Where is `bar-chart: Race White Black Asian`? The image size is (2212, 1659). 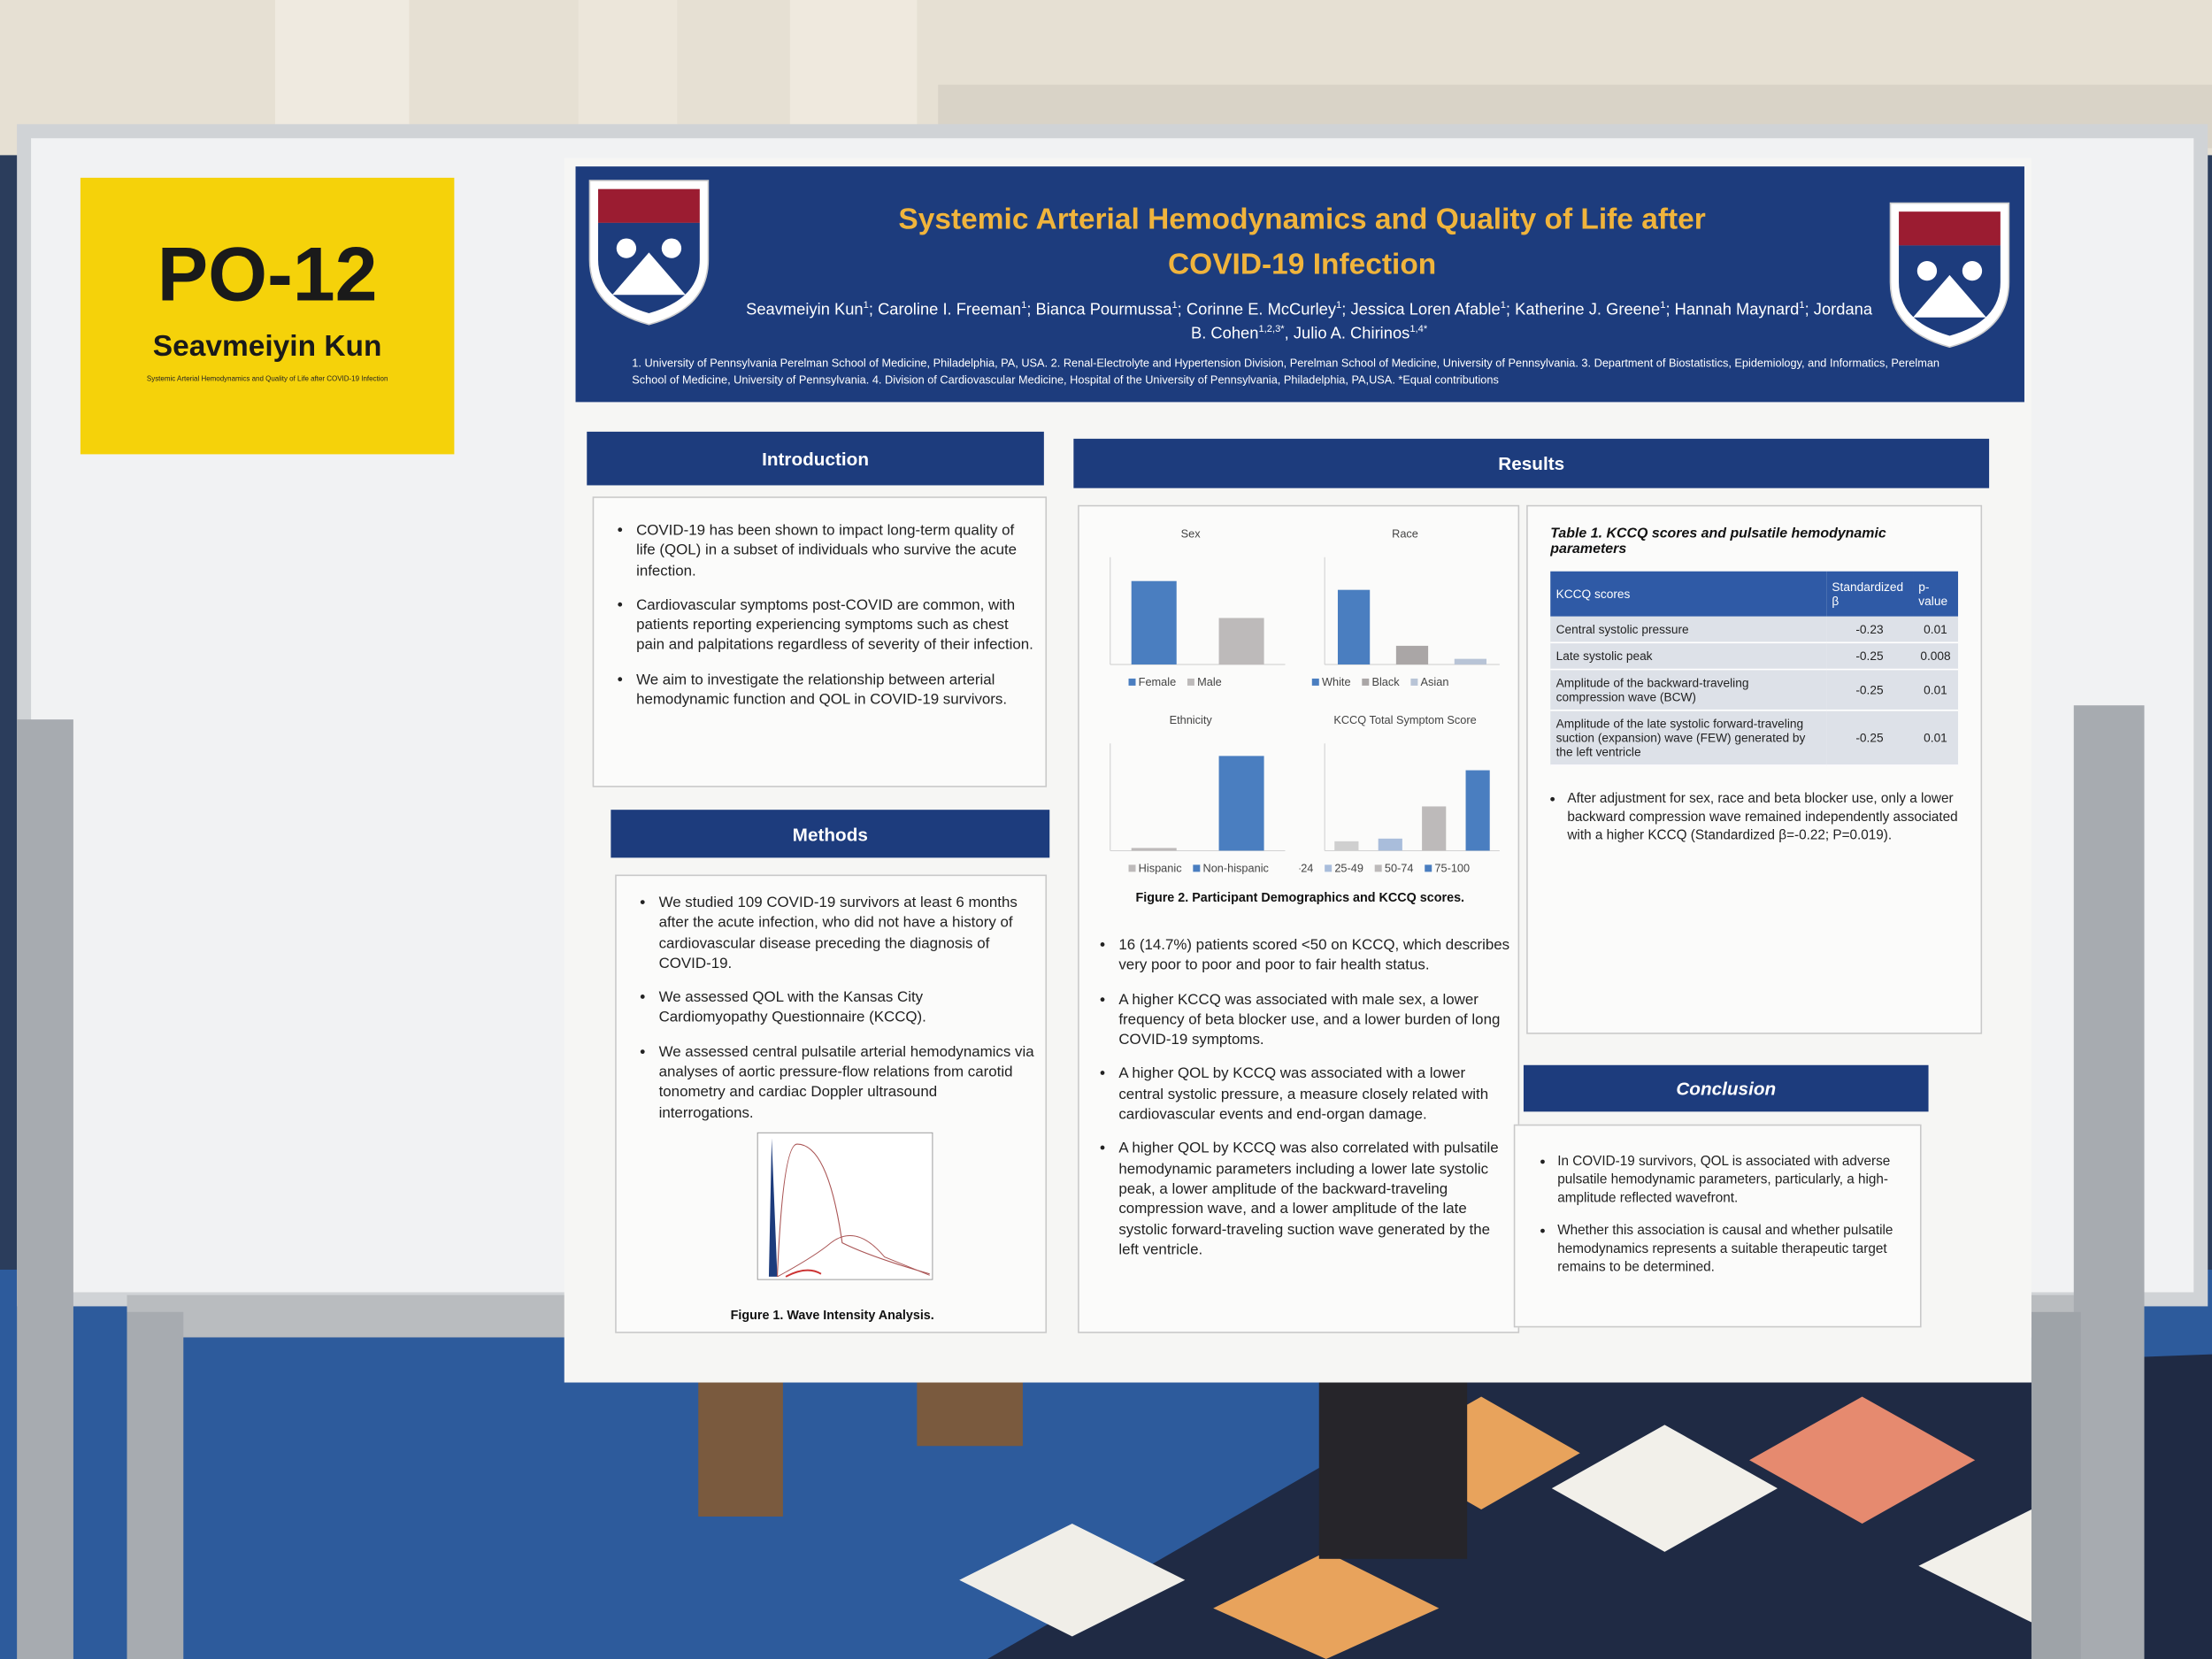 bar-chart: Race White Black Asian is located at coordinates (1406, 607).